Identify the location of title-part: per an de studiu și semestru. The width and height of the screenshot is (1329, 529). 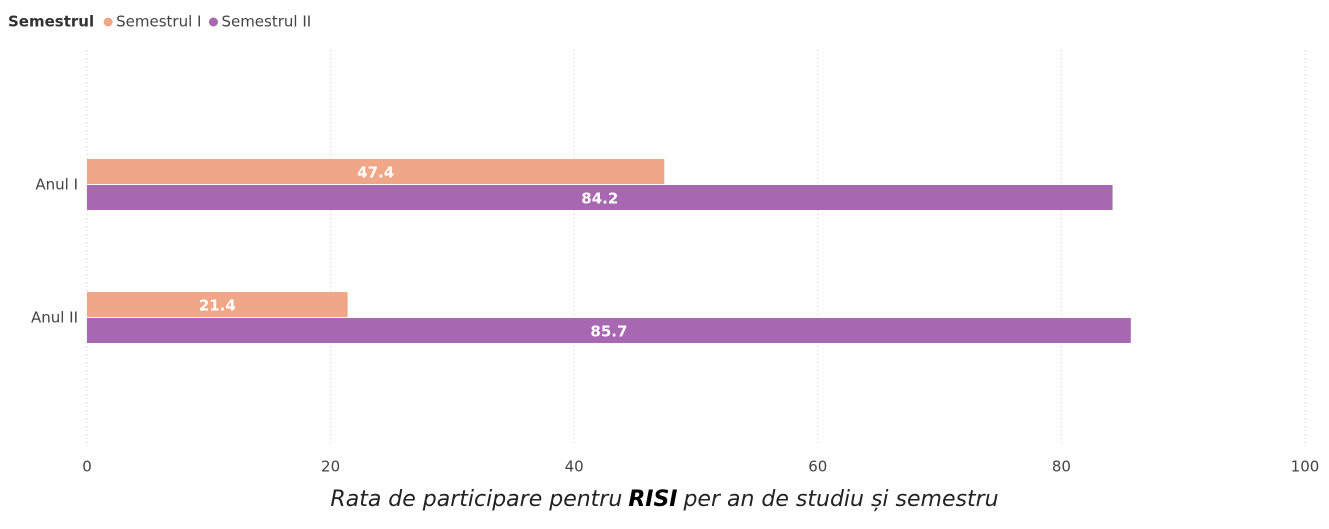
(841, 499).